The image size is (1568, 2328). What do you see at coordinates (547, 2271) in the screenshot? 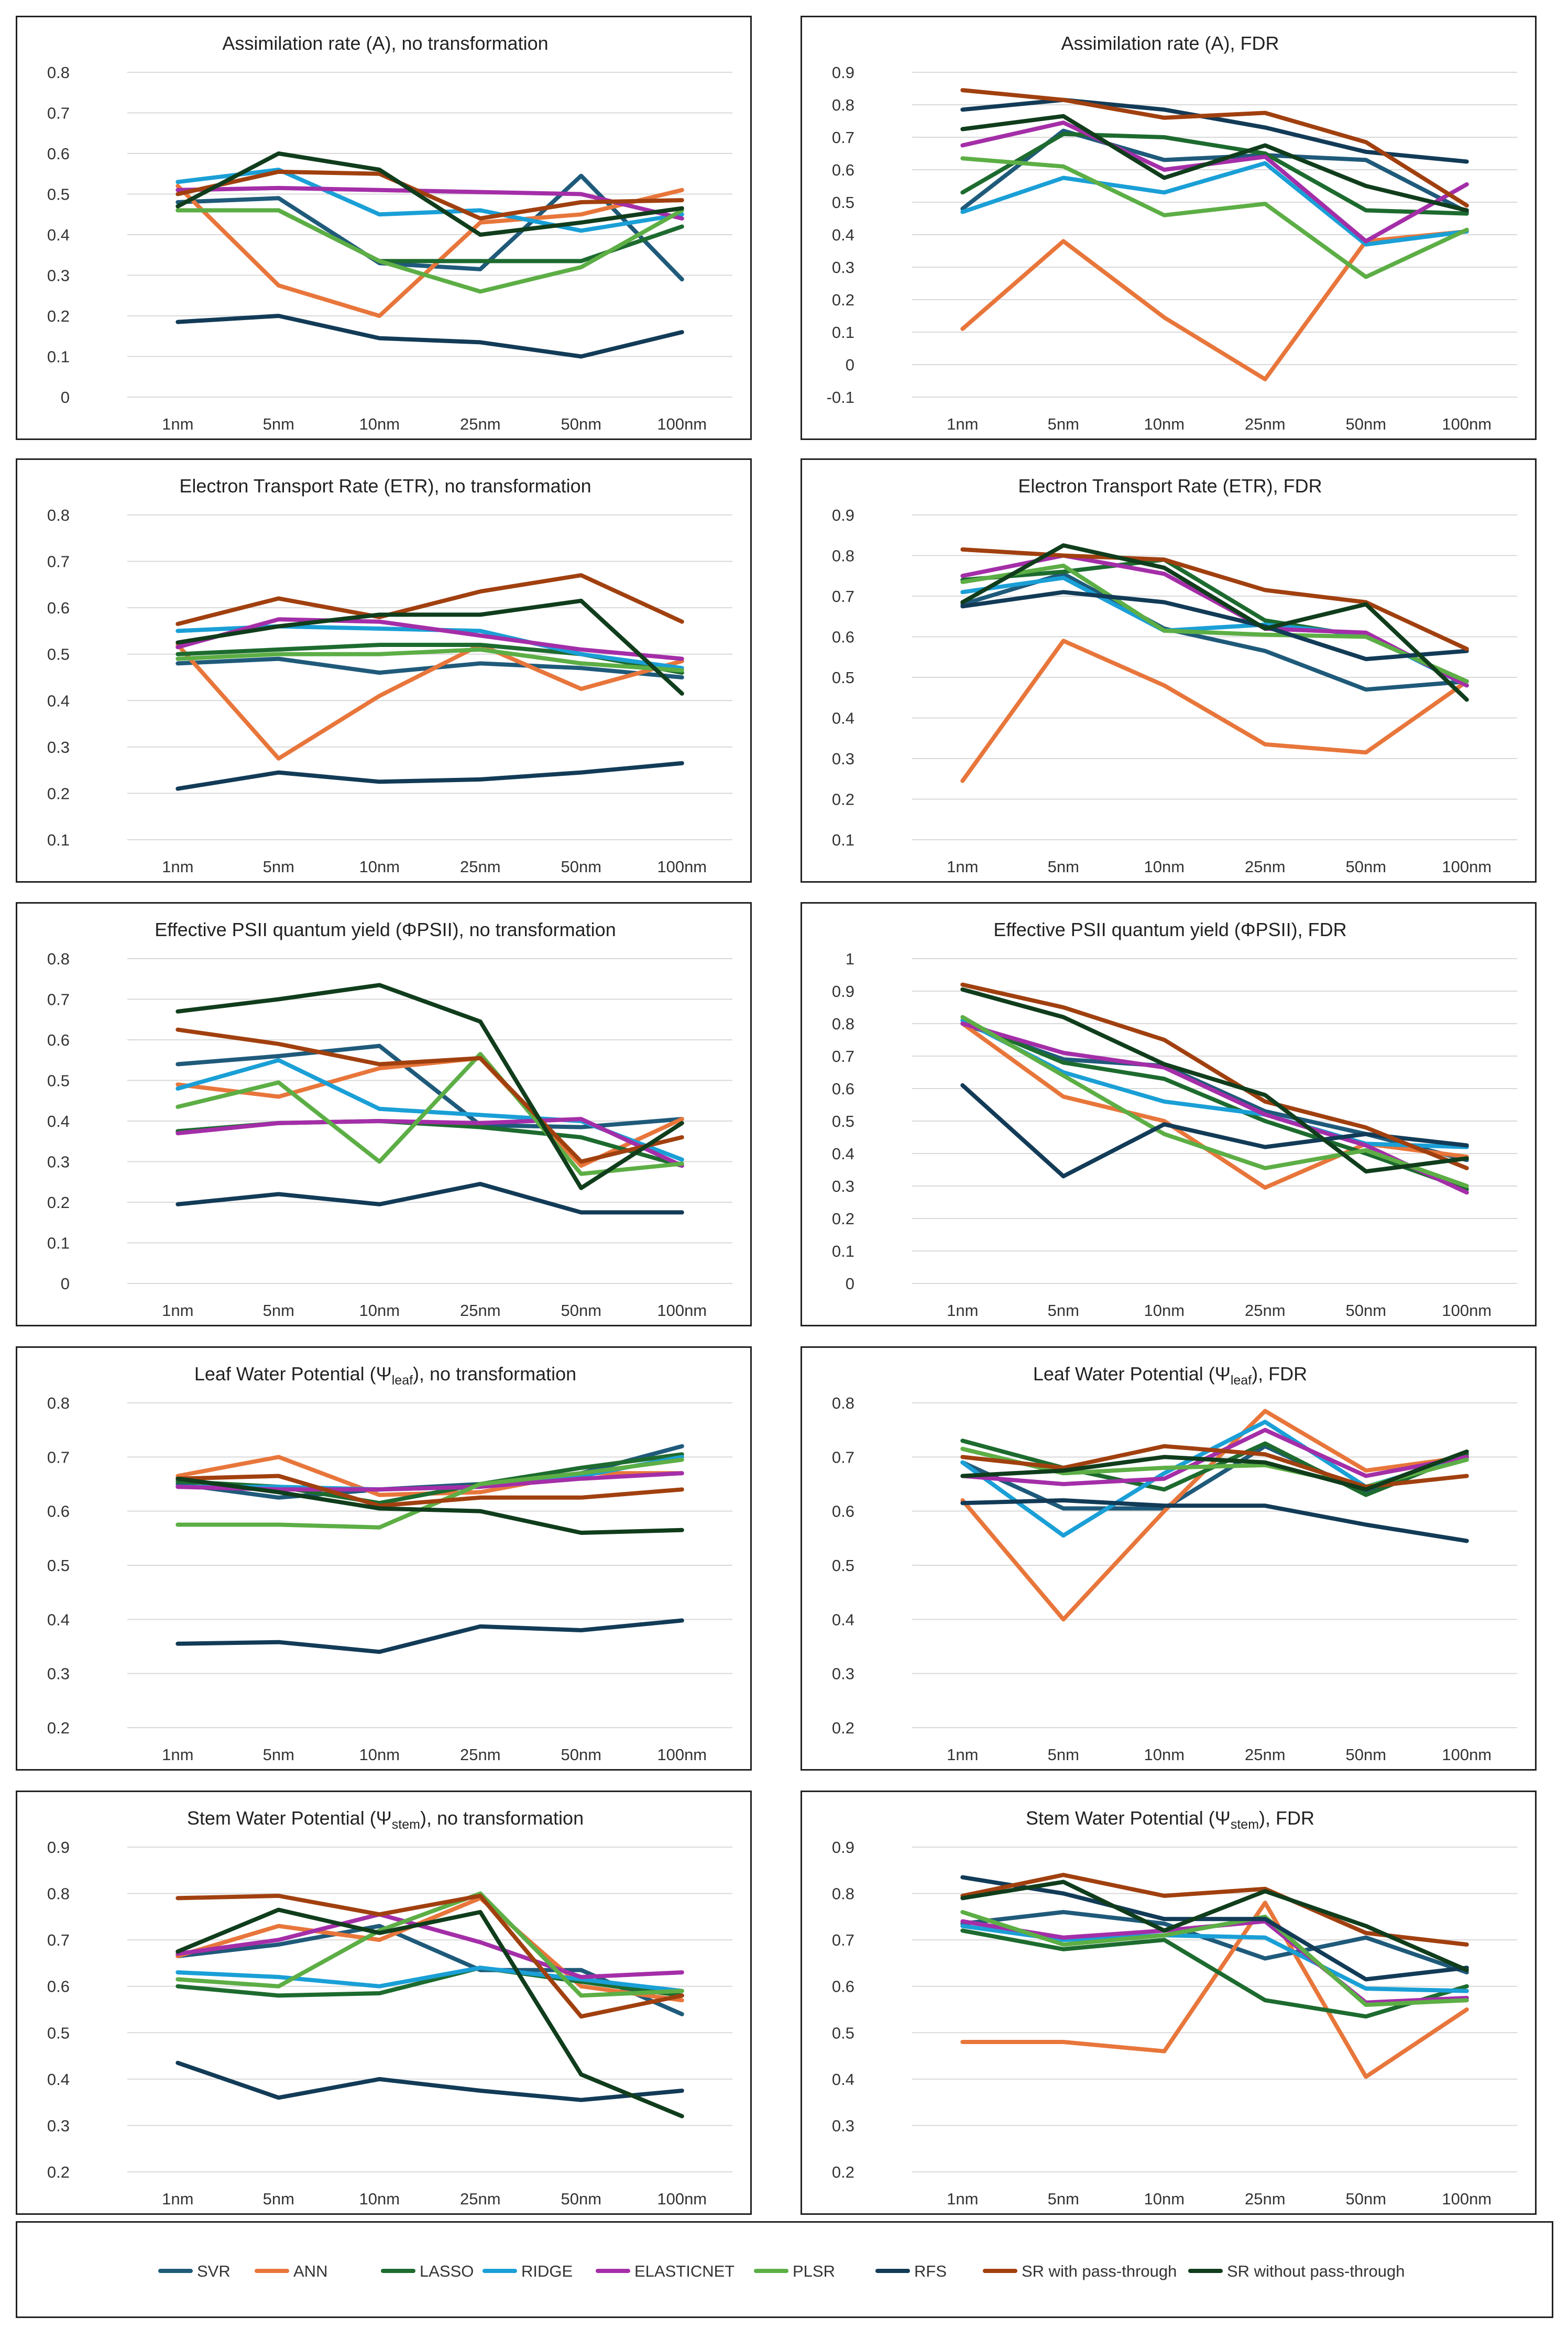
I see `legend-label: RIDGE` at bounding box center [547, 2271].